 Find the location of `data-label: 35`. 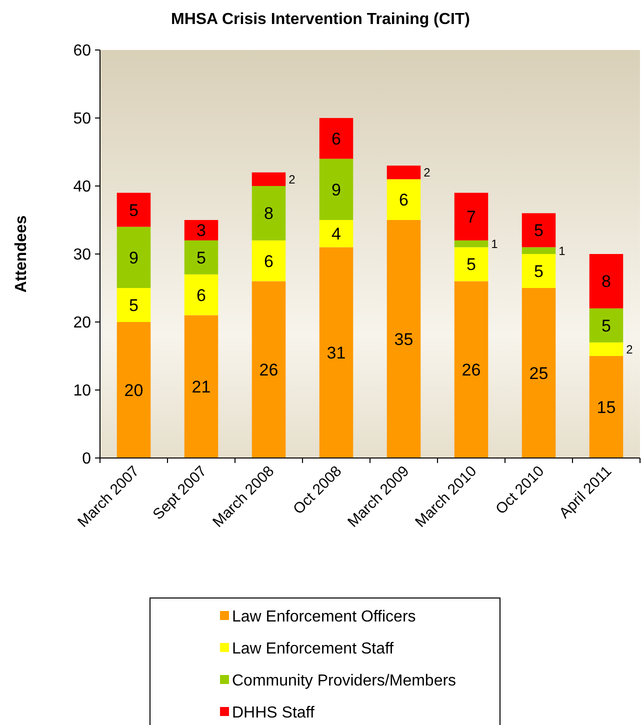

data-label: 35 is located at coordinates (404, 339).